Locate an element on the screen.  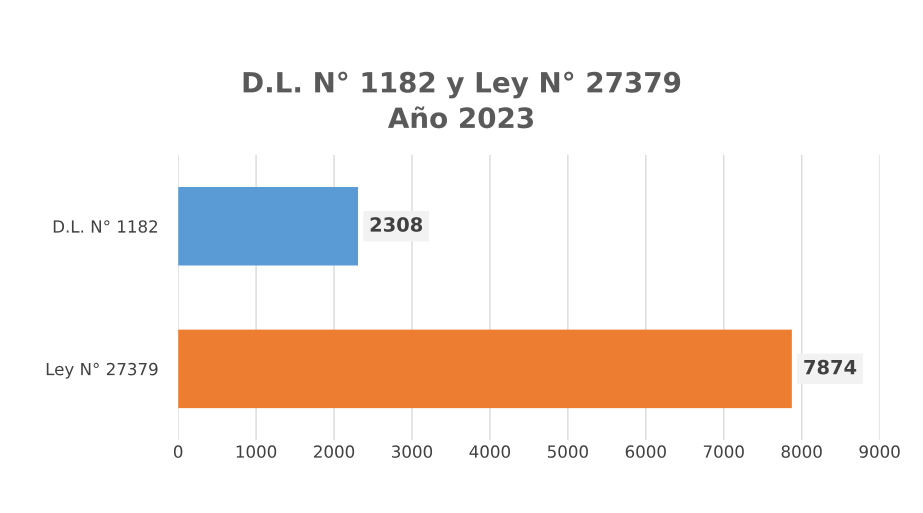
x-tick-label: 0 is located at coordinates (178, 451).